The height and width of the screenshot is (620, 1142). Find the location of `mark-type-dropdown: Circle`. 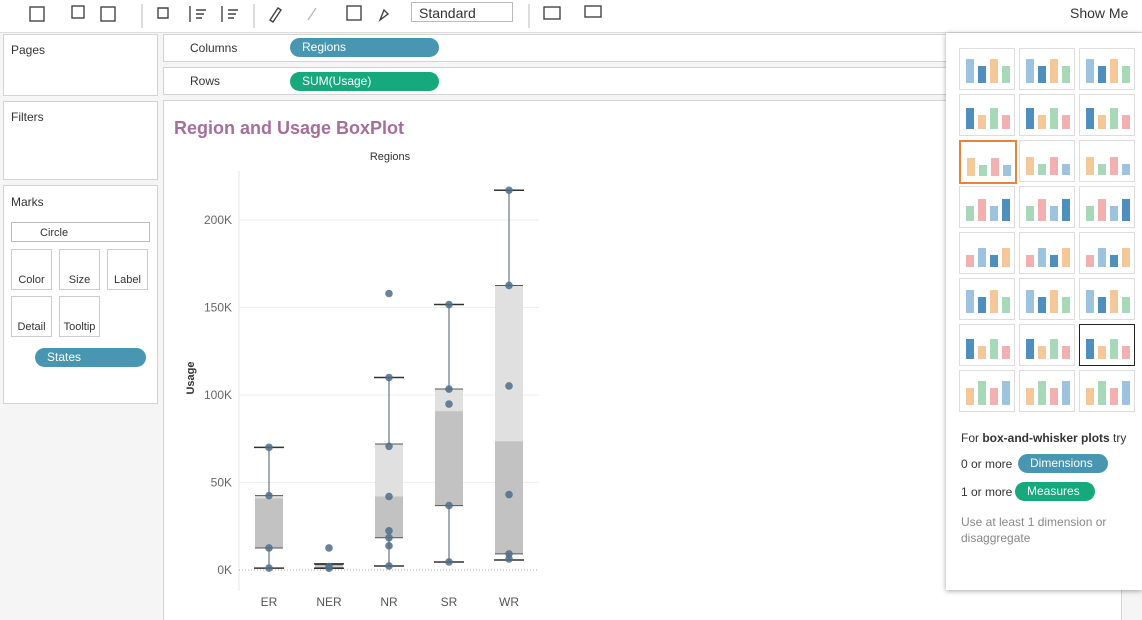

mark-type-dropdown: Circle is located at coordinates (80, 232).